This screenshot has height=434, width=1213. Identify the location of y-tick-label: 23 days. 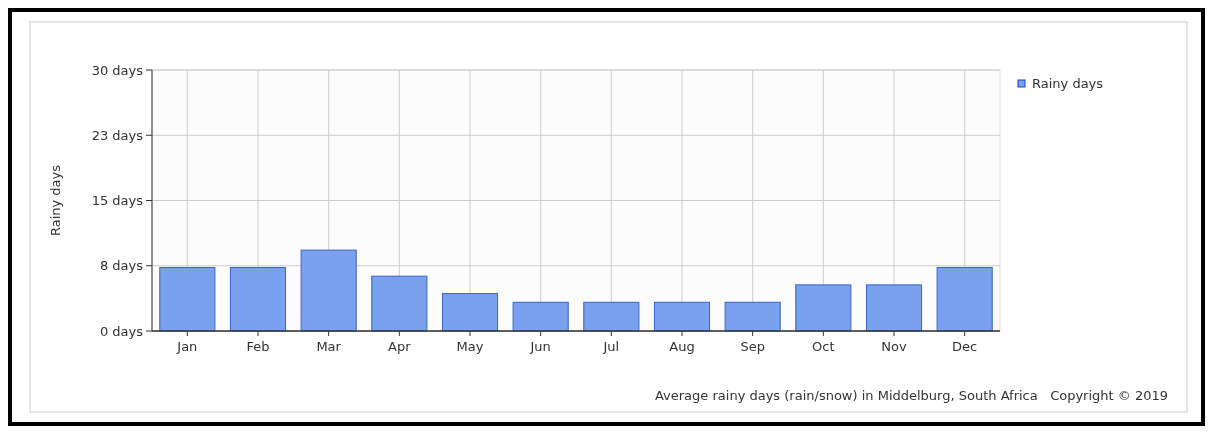
(117, 135).